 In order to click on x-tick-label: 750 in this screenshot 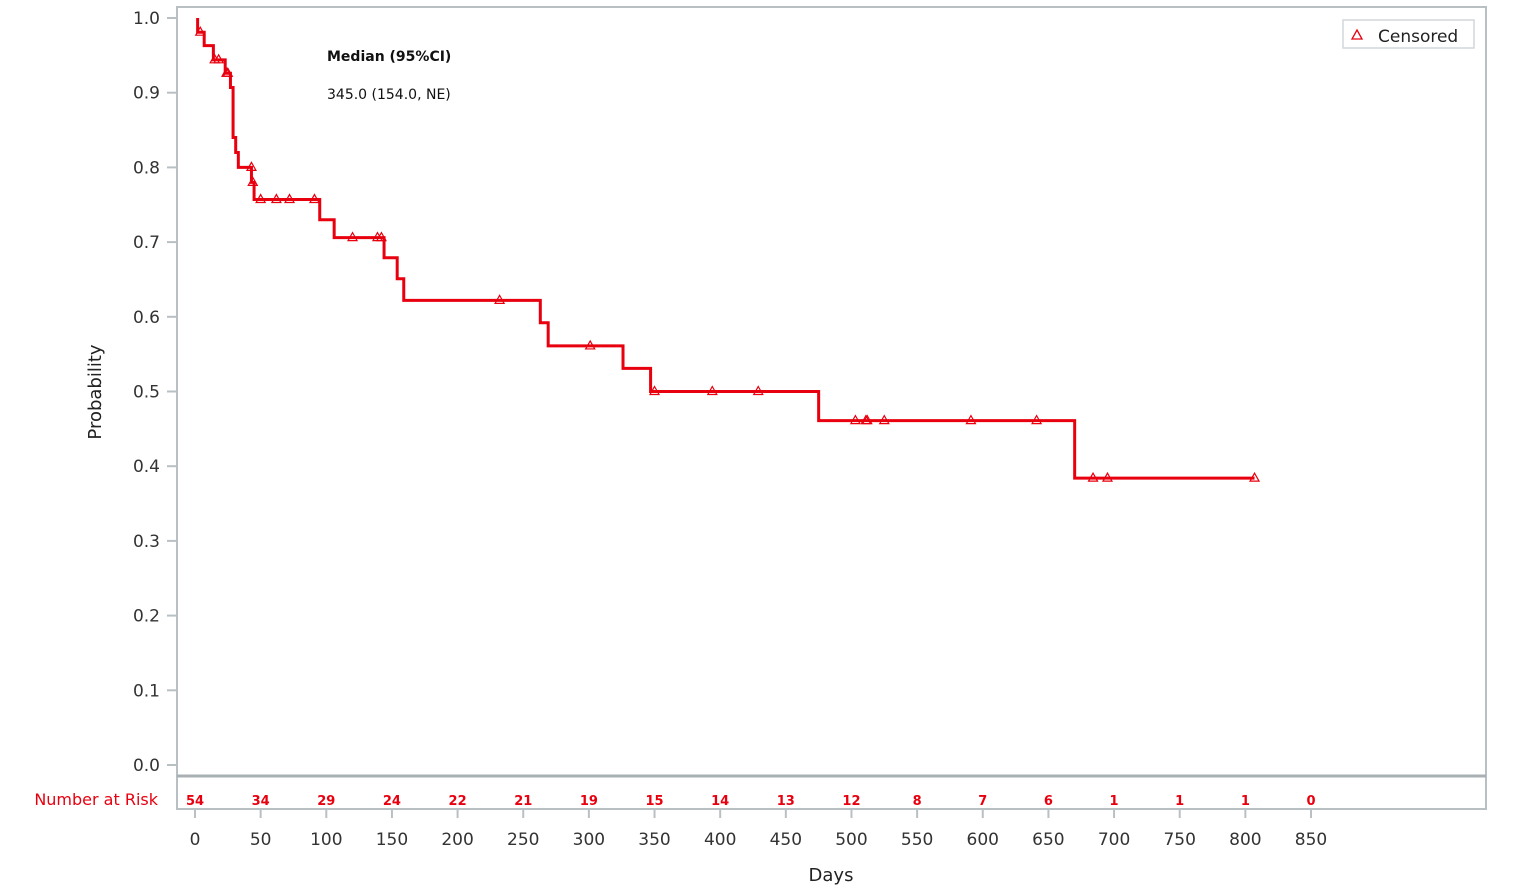, I will do `click(1179, 840)`.